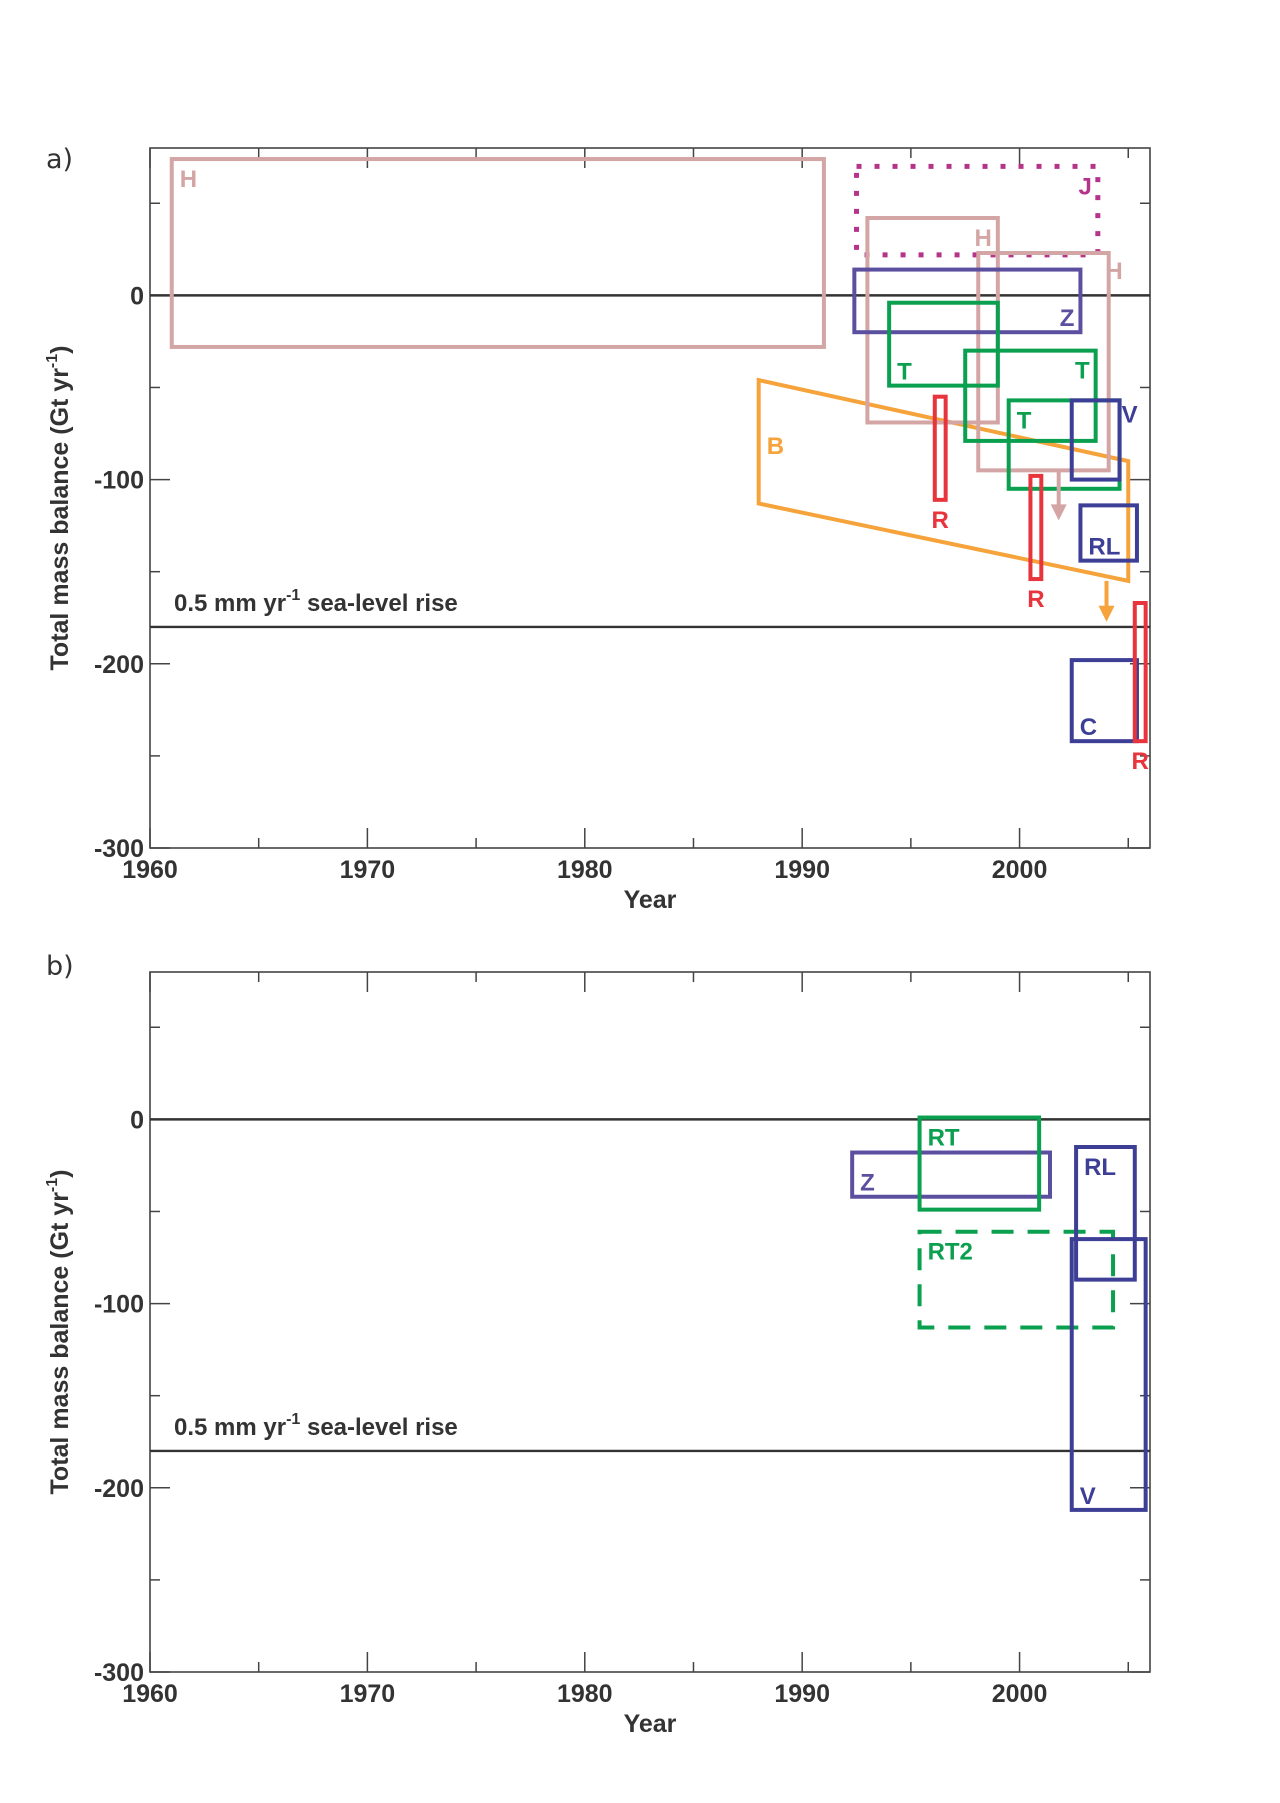  What do you see at coordinates (775, 446) in the screenshot?
I see `estimate-label-B: B` at bounding box center [775, 446].